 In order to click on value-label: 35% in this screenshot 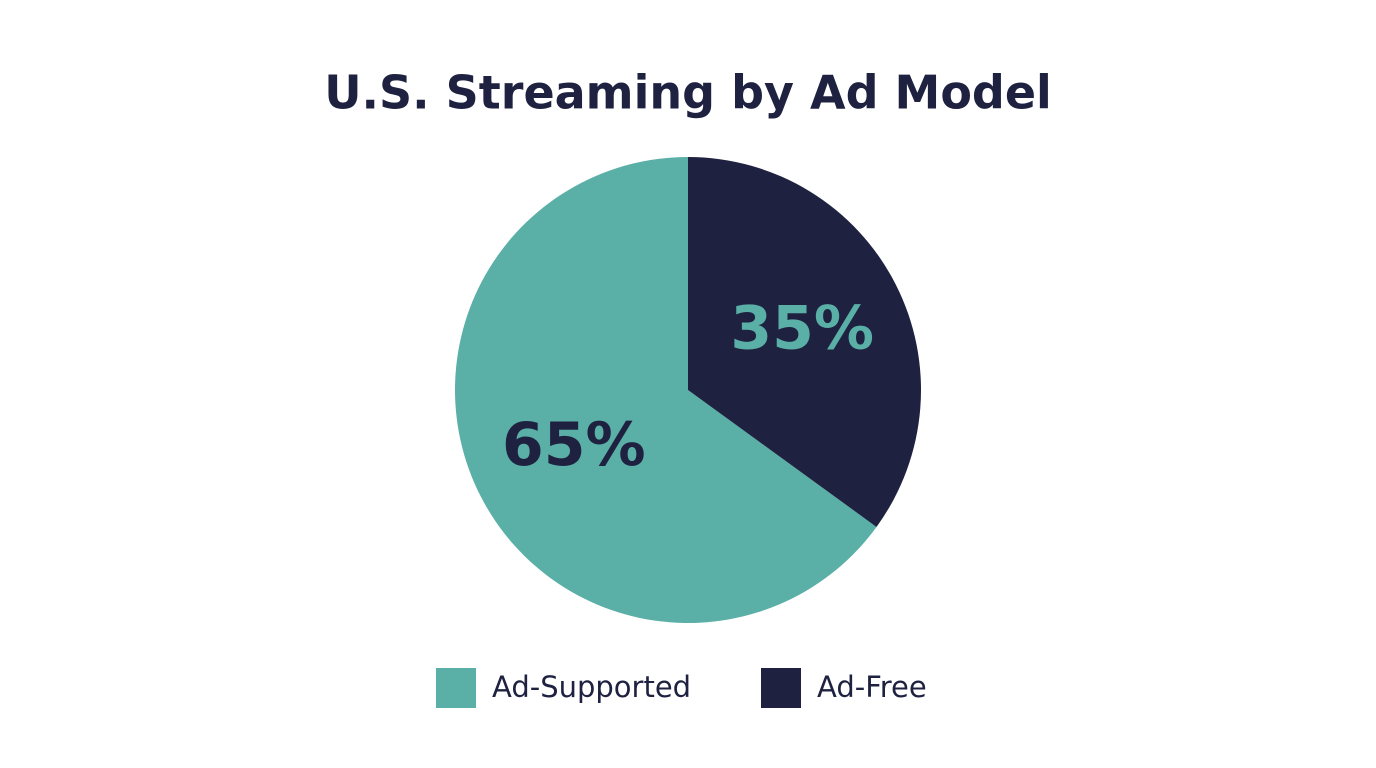, I will do `click(802, 328)`.